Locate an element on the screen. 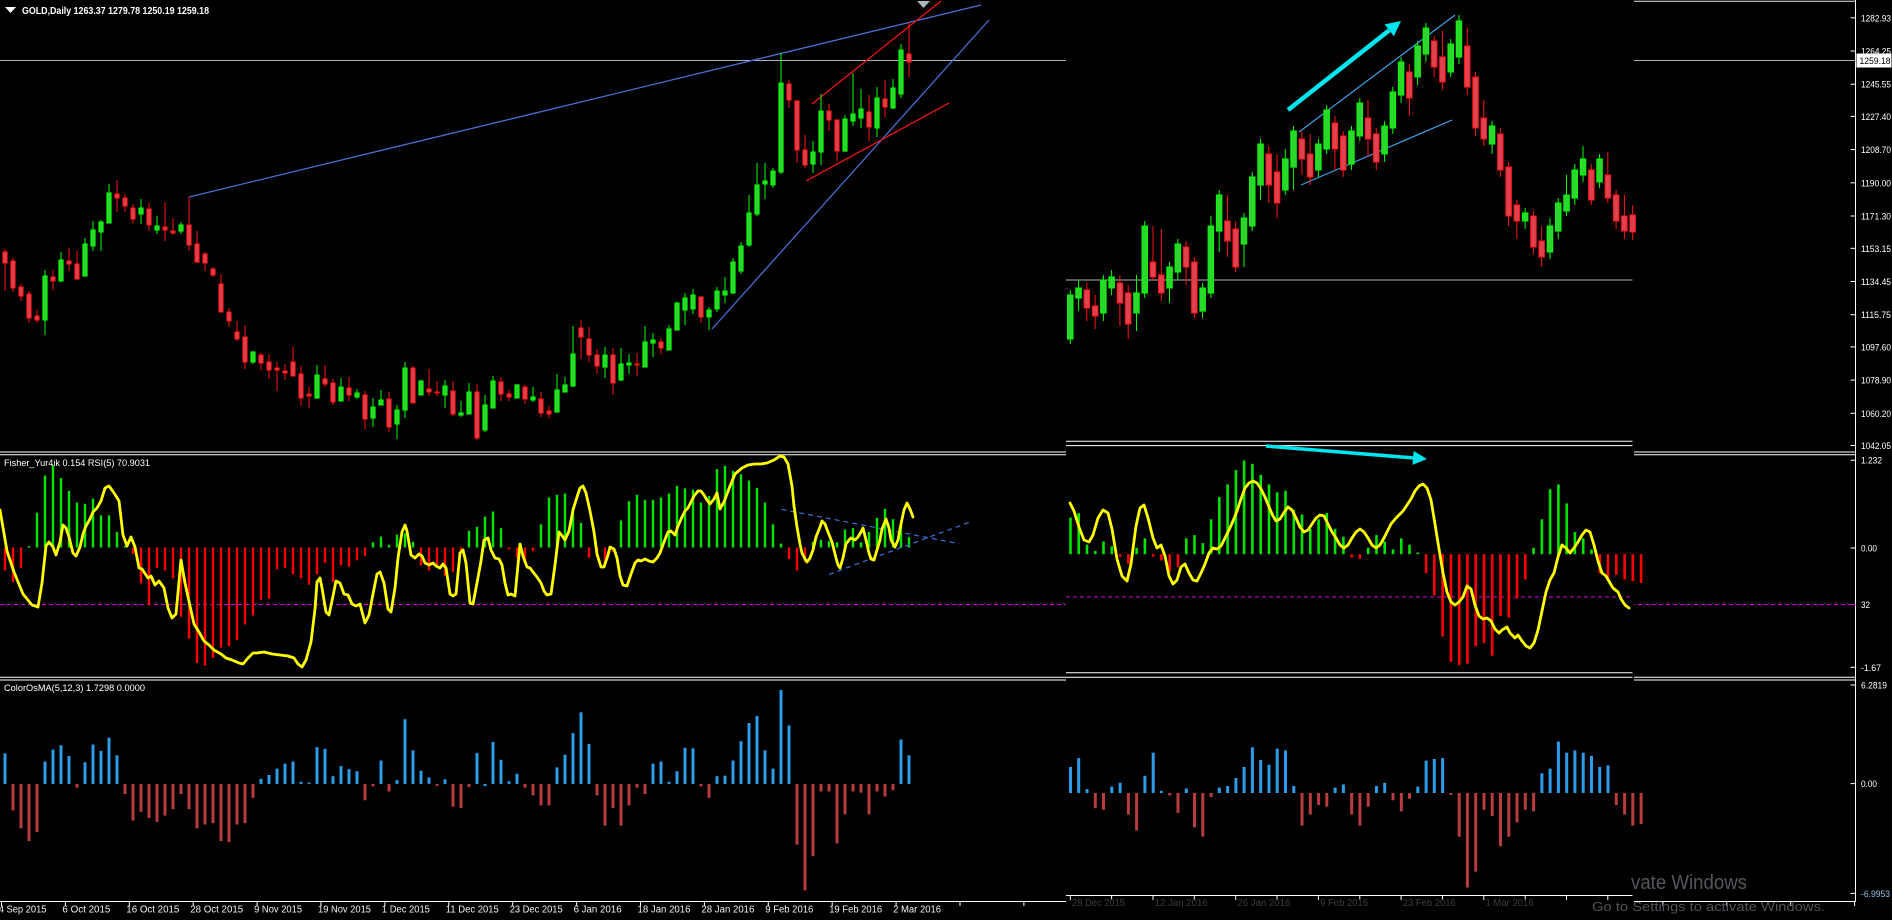 The width and height of the screenshot is (1892, 920). svg-text: 19 Feb 2016 is located at coordinates (855, 910).